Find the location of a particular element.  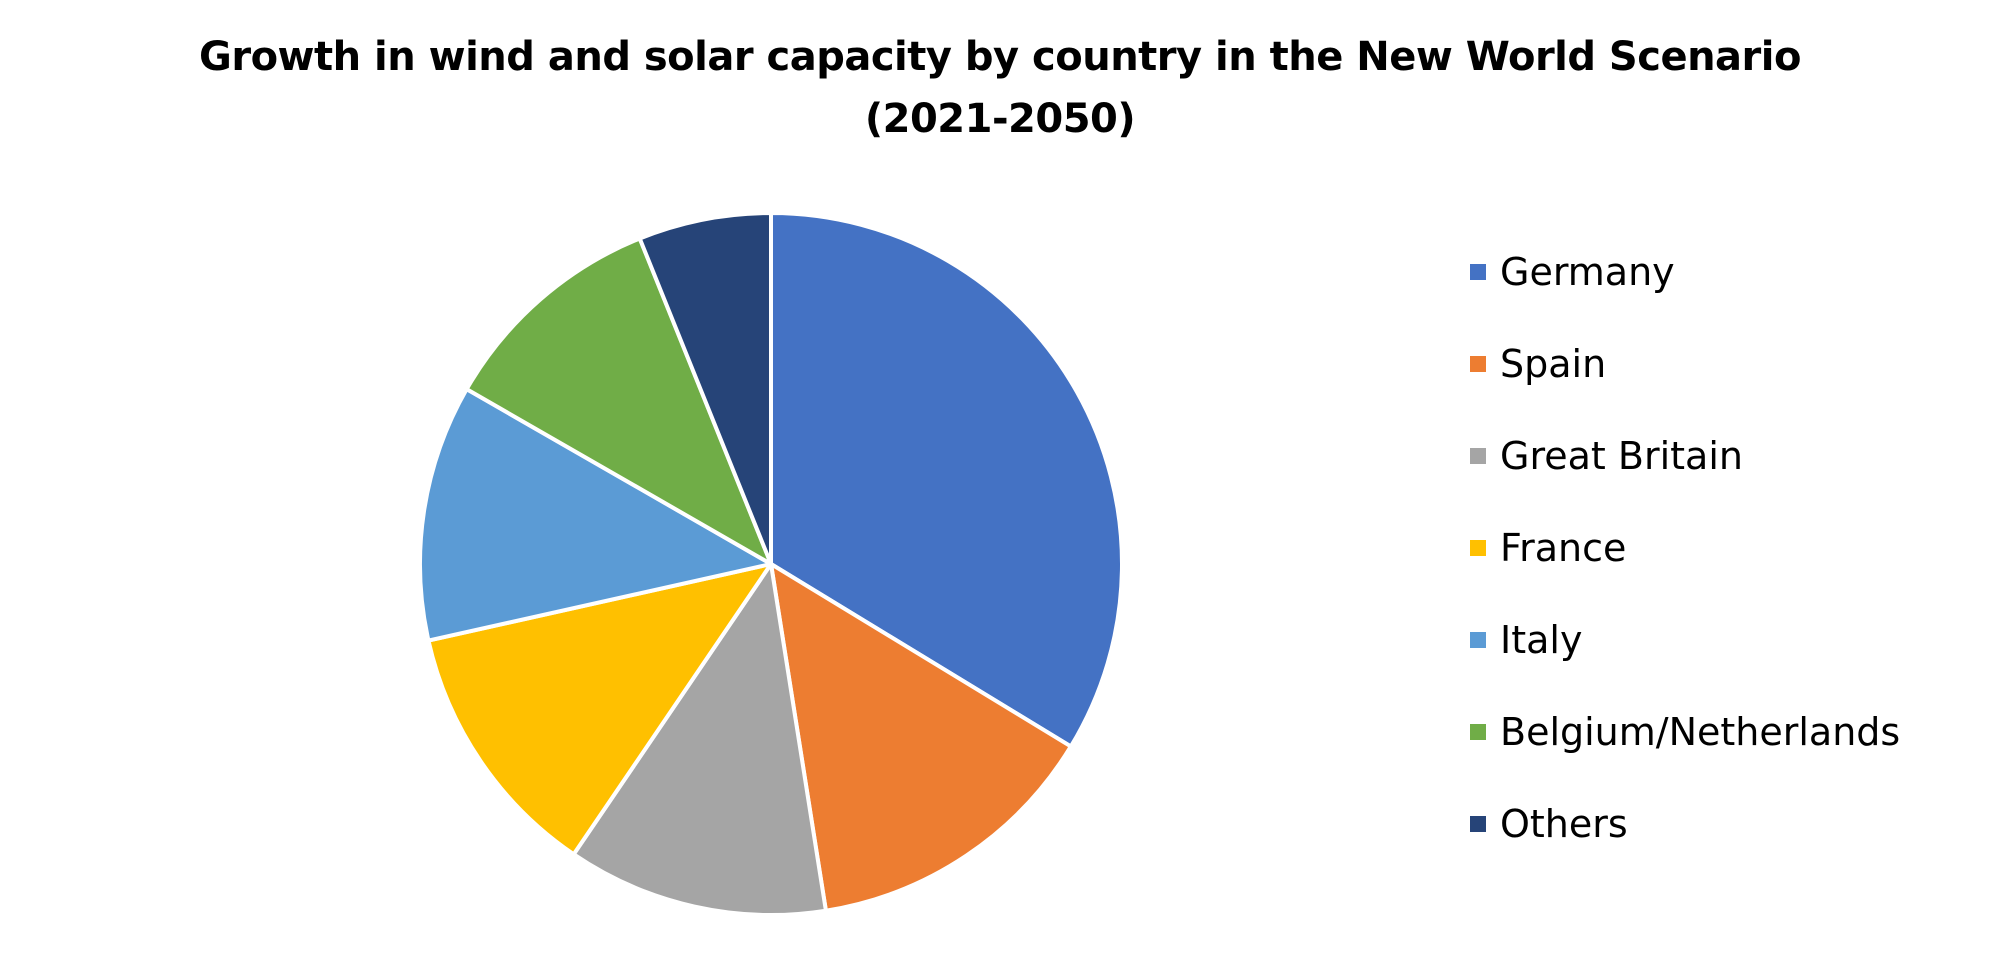

legend-label: Others is located at coordinates (1564, 824).